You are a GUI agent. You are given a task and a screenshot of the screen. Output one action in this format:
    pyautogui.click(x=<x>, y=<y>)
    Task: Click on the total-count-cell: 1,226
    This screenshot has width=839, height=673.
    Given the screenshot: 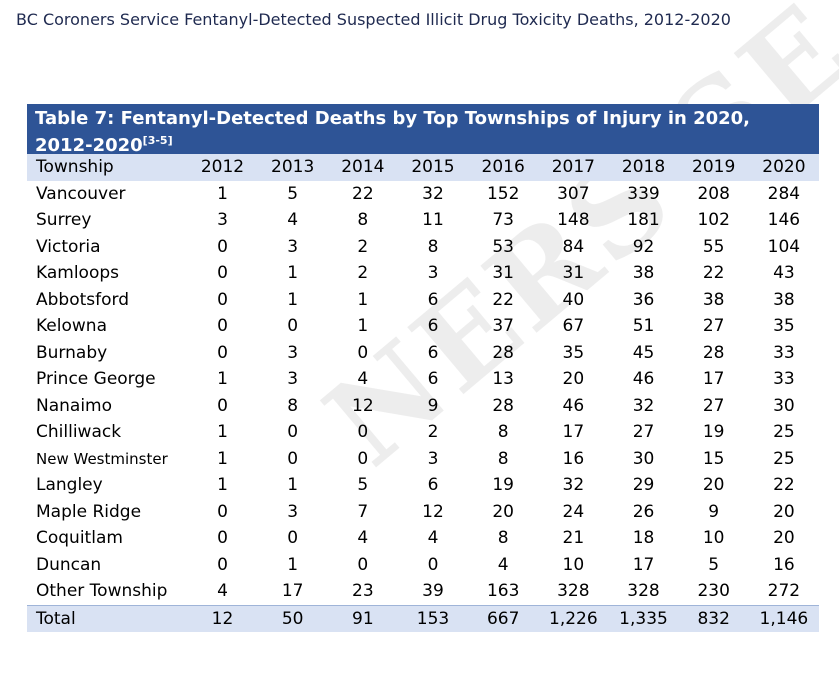 What is the action you would take?
    pyautogui.click(x=573, y=618)
    